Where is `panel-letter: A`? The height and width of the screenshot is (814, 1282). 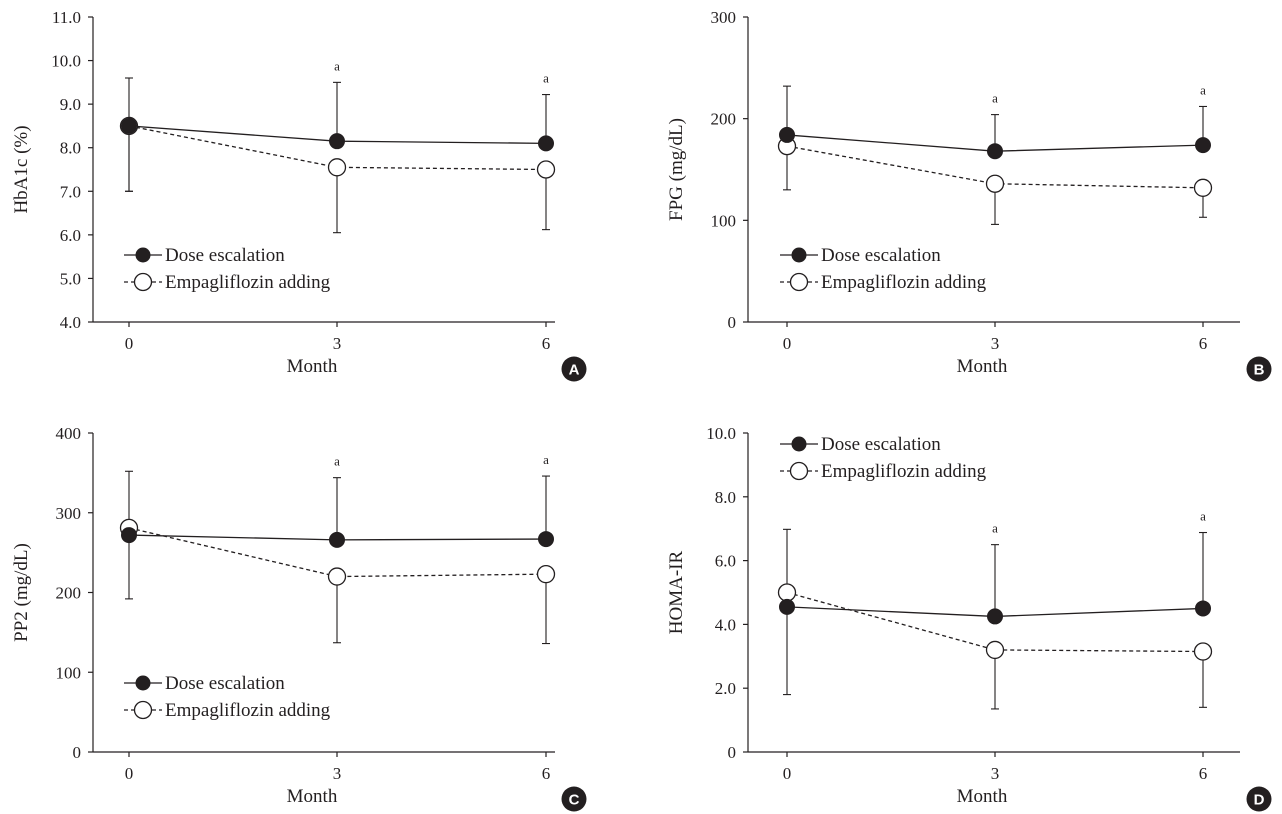 panel-letter: A is located at coordinates (574, 370).